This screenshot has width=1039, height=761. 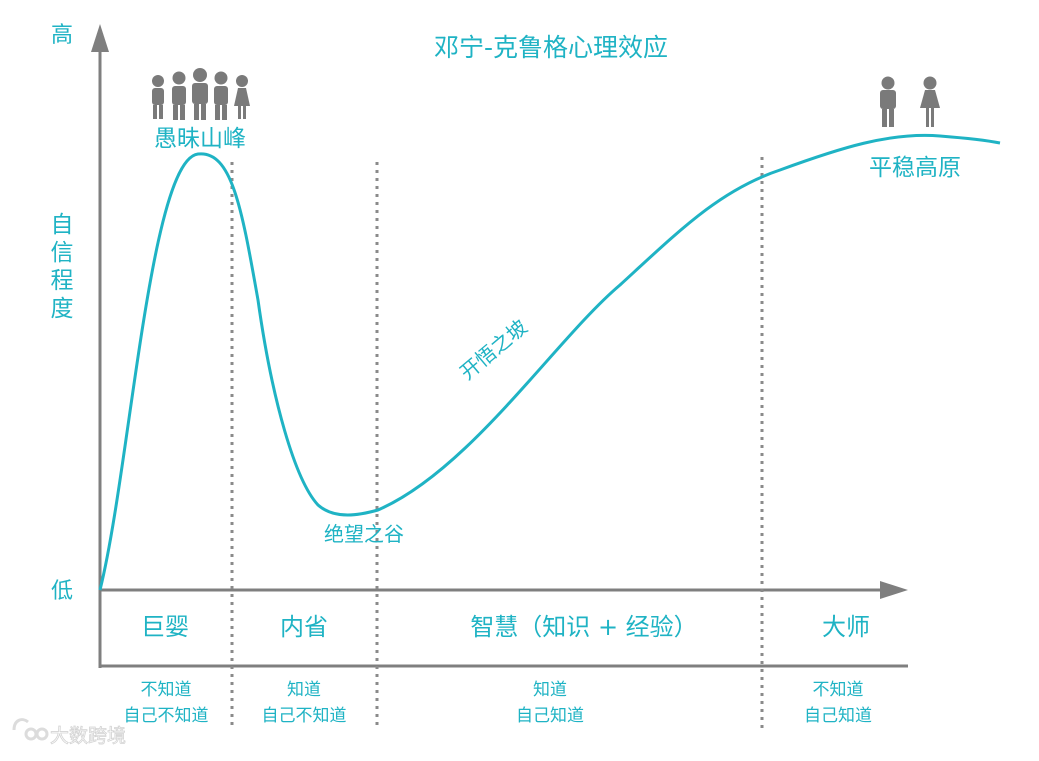 I want to click on y-axis-title-char: 程, so click(x=62, y=281).